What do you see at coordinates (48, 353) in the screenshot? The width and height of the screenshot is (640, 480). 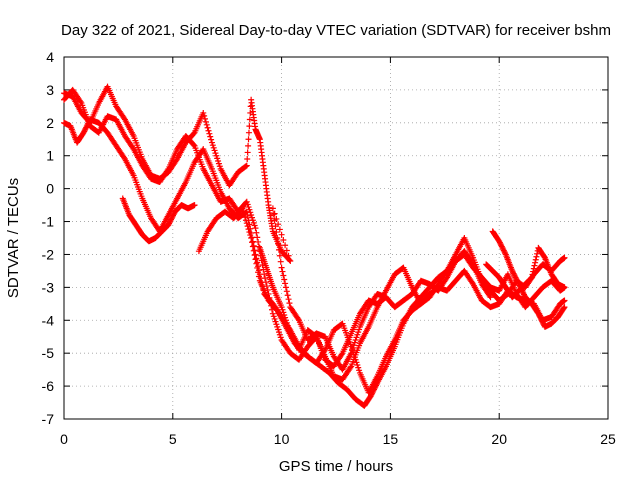 I see `y-tick-label: -5` at bounding box center [48, 353].